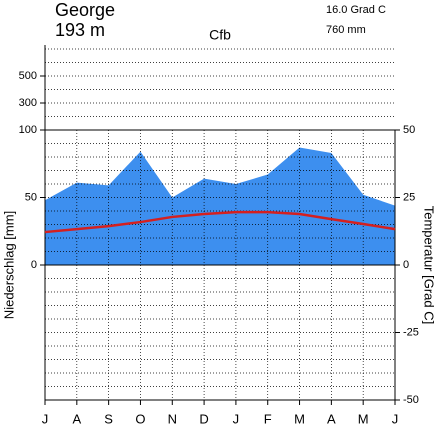 The image size is (438, 428). I want to click on x-tick-label: O, so click(140, 418).